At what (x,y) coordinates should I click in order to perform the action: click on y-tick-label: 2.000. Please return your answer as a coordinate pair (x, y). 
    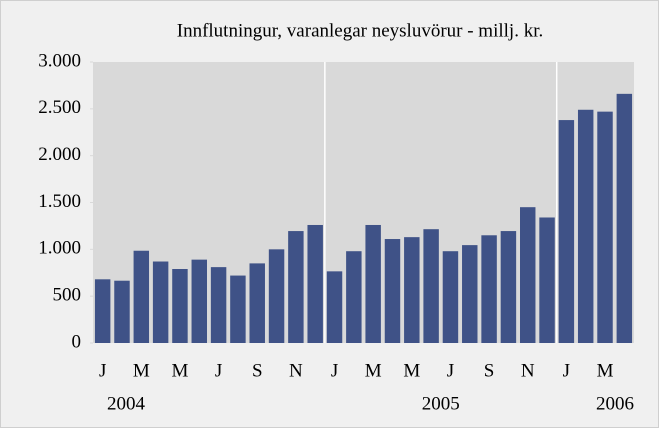
    Looking at the image, I should click on (59, 154).